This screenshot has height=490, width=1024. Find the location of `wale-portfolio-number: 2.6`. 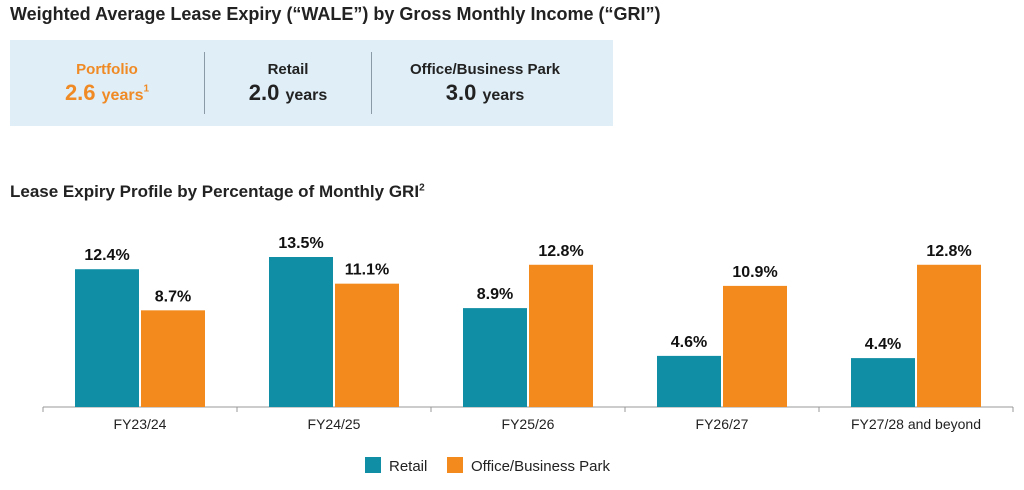

wale-portfolio-number: 2.6 is located at coordinates (80, 92).